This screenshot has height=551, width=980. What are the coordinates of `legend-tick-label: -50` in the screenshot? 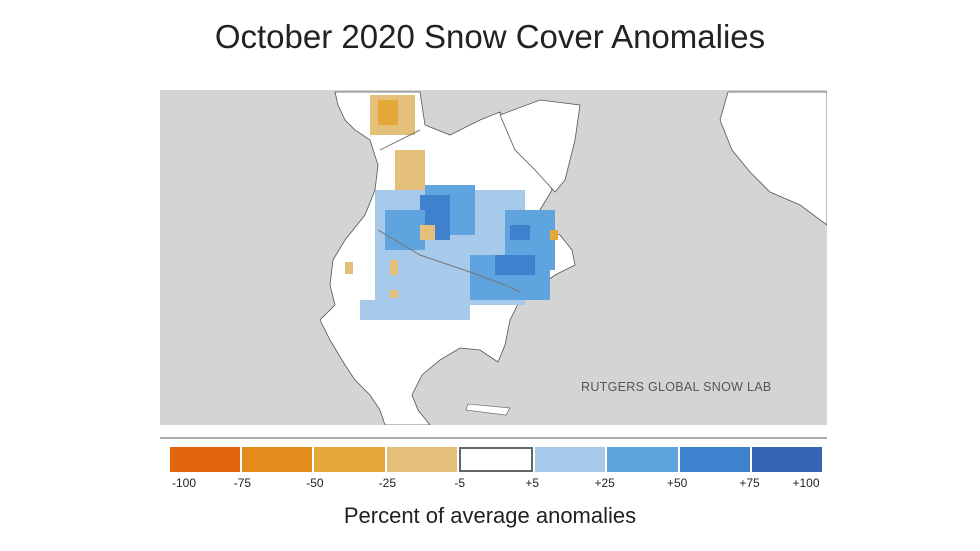 It's located at (315, 483).